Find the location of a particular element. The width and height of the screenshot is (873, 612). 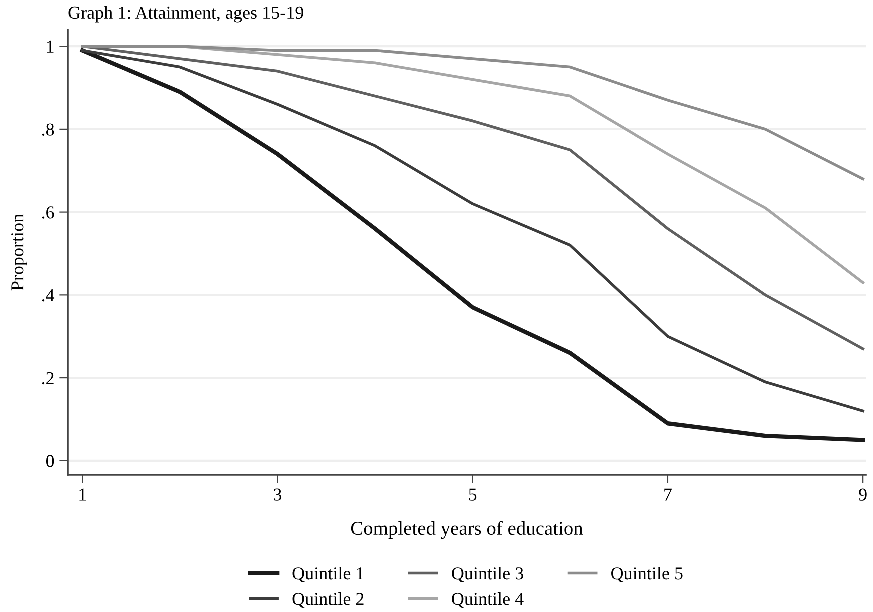

x-tick-label: 5 is located at coordinates (473, 494).